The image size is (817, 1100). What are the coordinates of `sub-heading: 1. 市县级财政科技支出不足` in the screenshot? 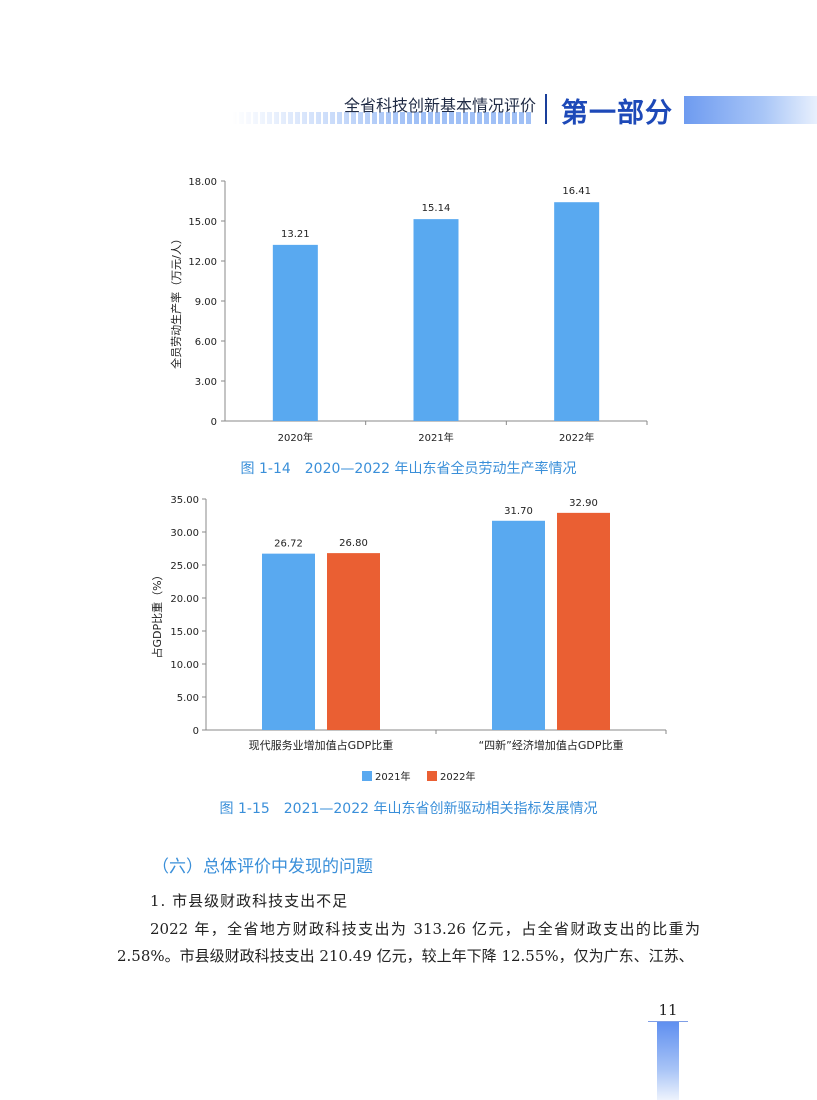 It's located at (249, 901).